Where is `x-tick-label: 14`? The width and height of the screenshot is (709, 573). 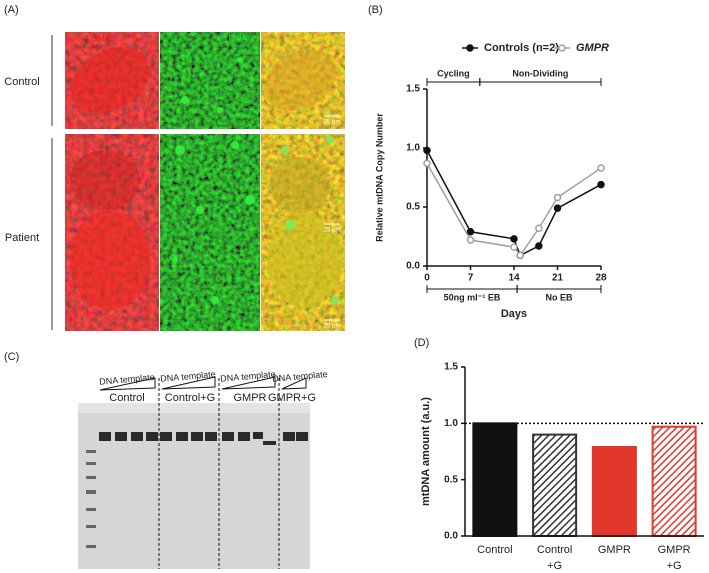 x-tick-label: 14 is located at coordinates (514, 278).